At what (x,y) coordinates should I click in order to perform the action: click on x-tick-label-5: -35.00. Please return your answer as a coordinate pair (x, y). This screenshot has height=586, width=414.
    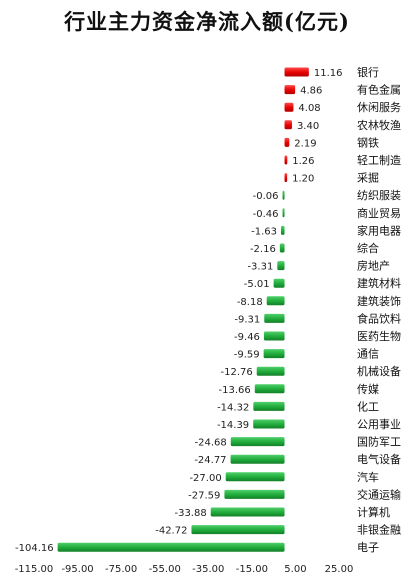
    Looking at the image, I should click on (208, 569).